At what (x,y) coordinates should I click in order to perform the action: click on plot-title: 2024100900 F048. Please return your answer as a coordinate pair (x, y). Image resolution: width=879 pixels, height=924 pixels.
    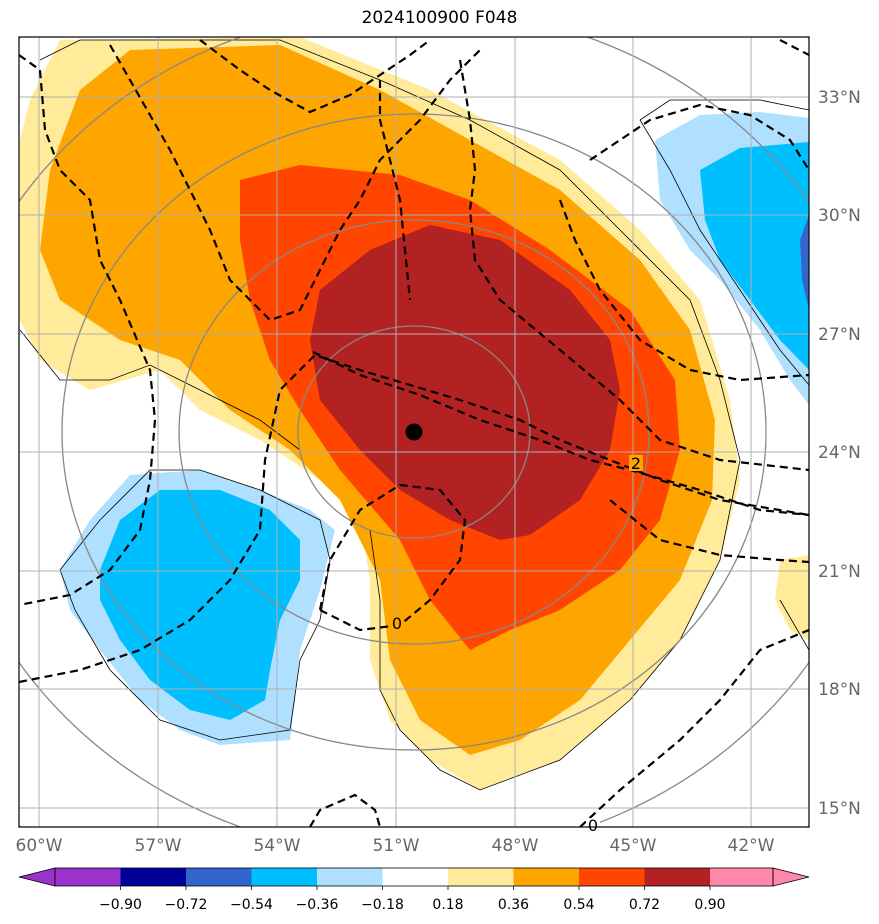
    Looking at the image, I should click on (439, 18).